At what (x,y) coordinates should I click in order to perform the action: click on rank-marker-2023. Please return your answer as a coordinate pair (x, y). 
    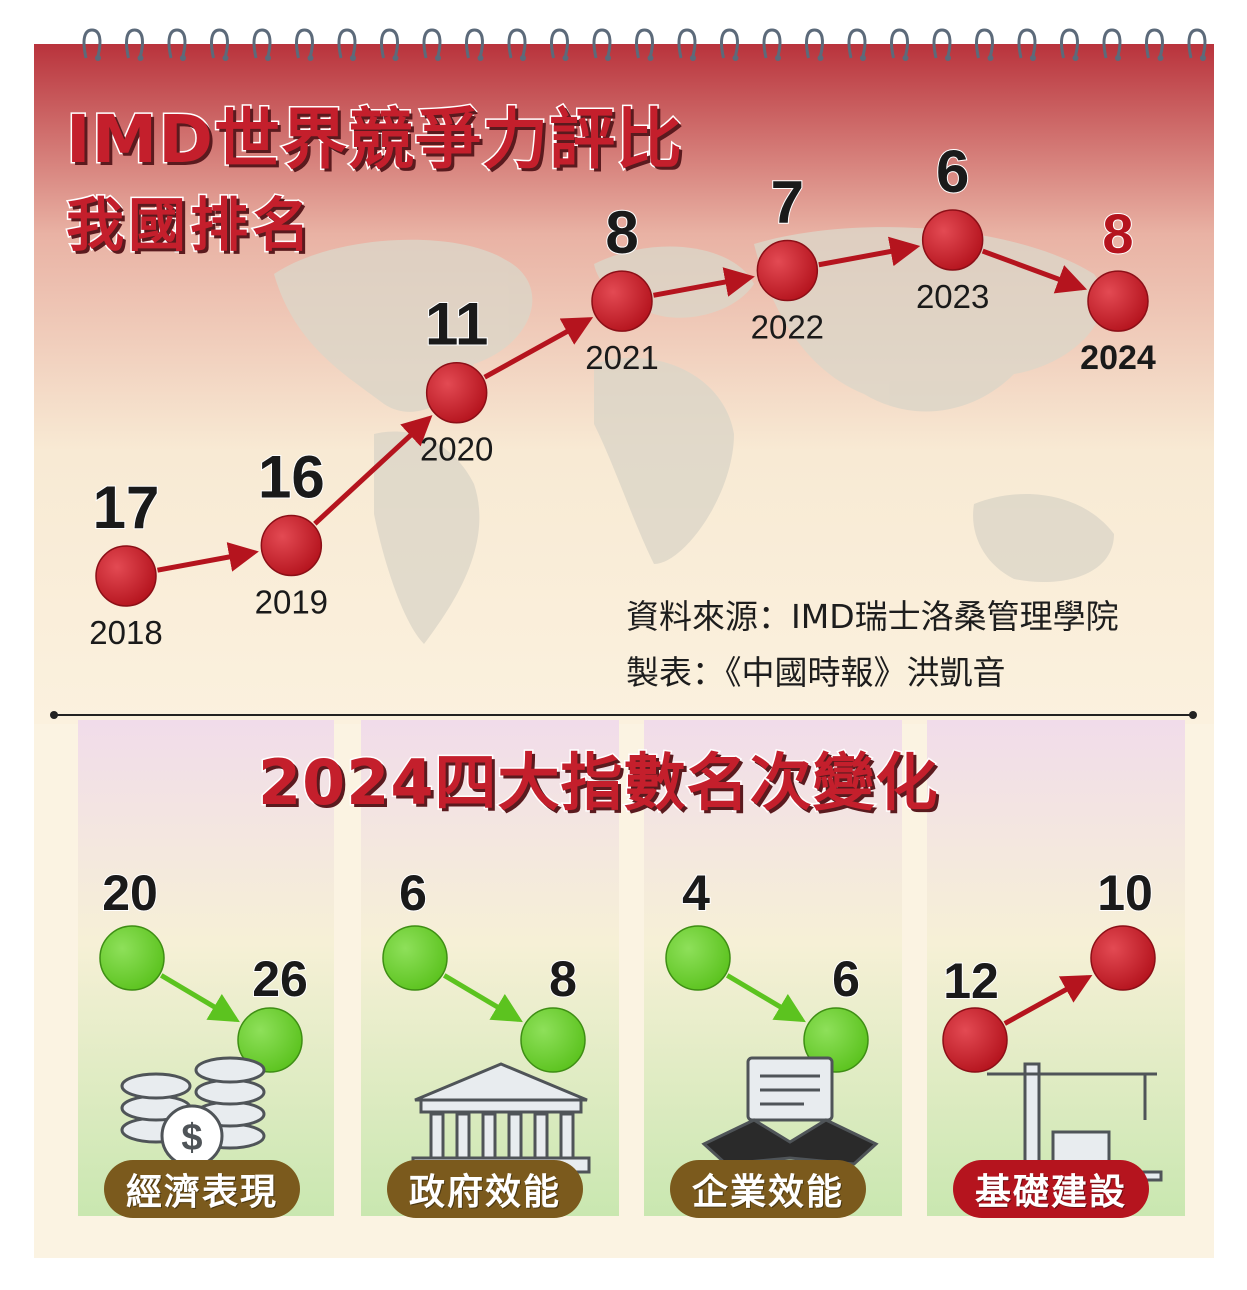
    Looking at the image, I should click on (952, 240).